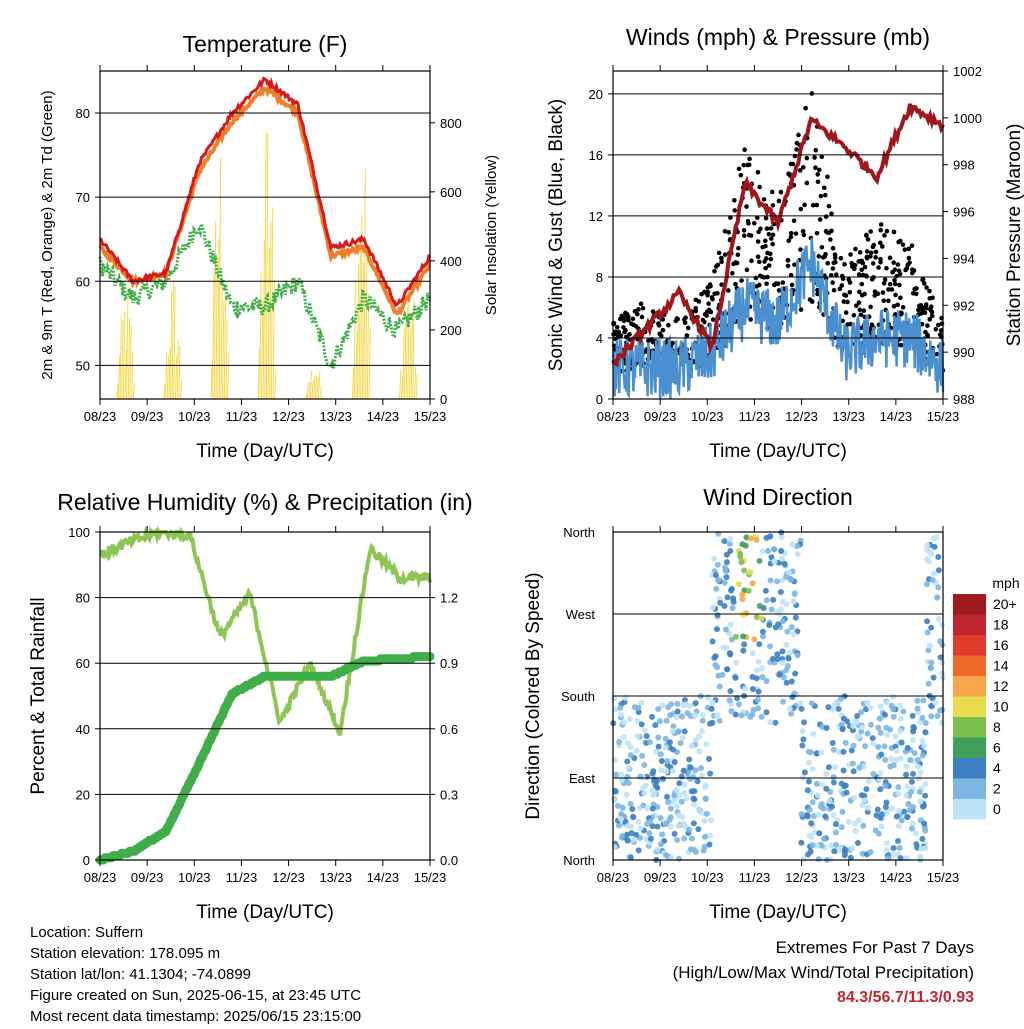  What do you see at coordinates (449, 598) in the screenshot?
I see `y2-tick-label: 1.2` at bounding box center [449, 598].